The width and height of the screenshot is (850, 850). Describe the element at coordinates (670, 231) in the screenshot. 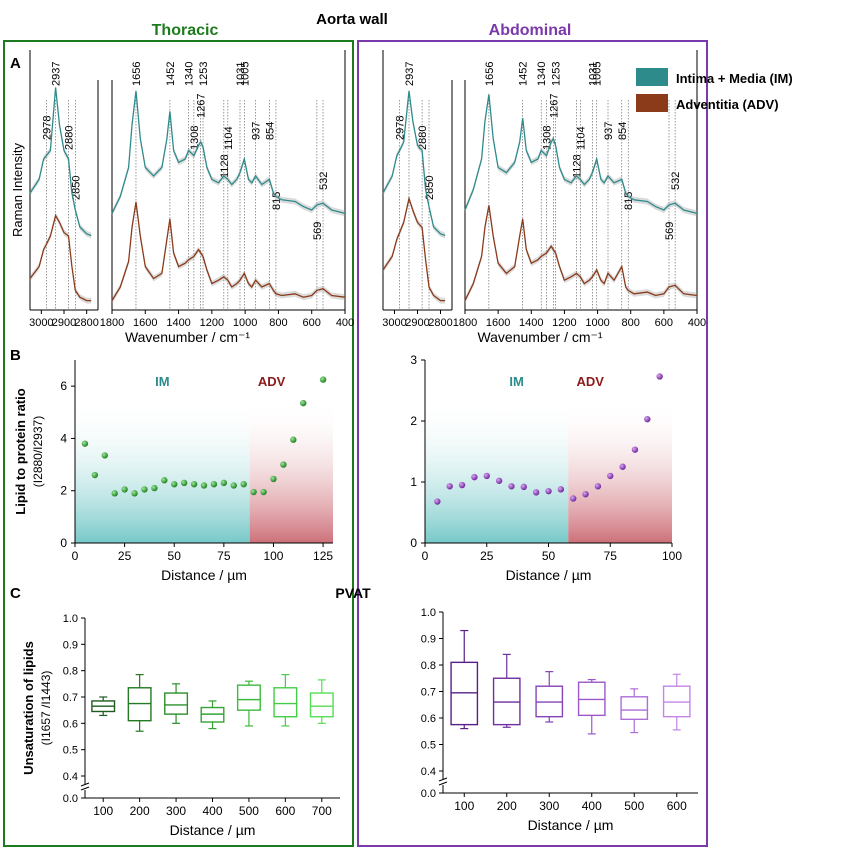

I see `peak-label: 569` at that location.